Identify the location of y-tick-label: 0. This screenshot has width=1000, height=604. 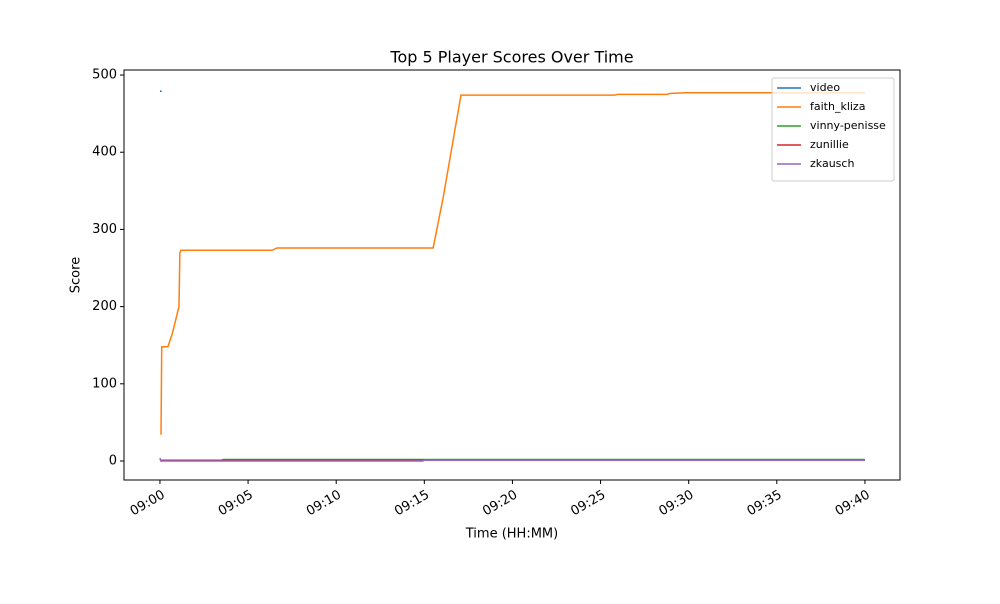
(113, 461).